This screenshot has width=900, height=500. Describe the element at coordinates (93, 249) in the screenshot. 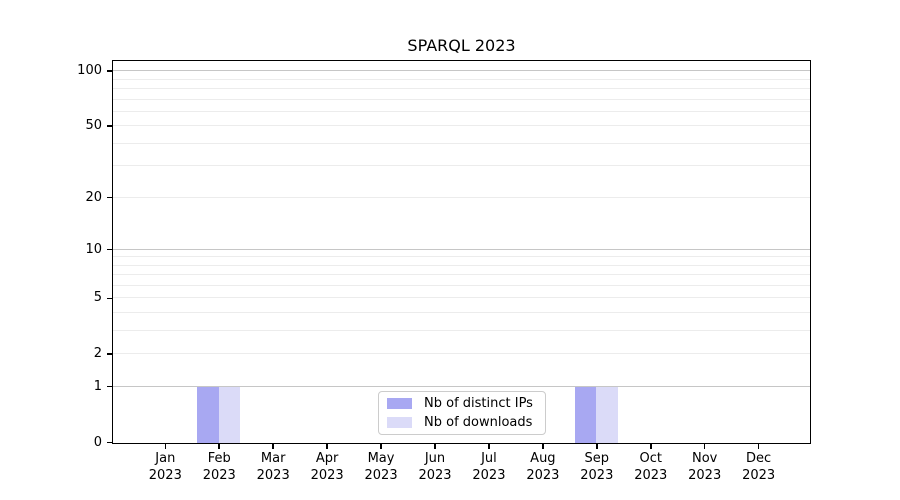

I see `y-tick-label: 10` at that location.